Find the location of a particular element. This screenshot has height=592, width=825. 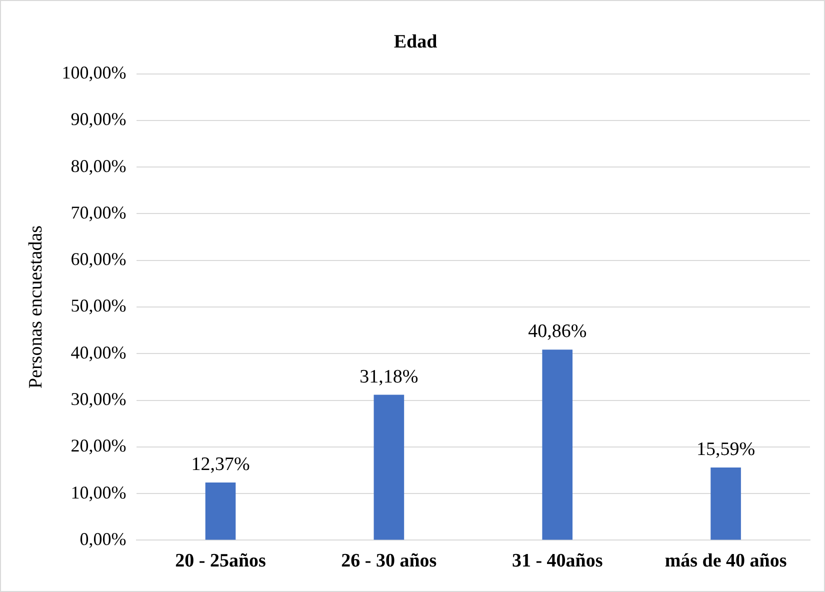

y-tick-label: 0,00% is located at coordinates (103, 538).